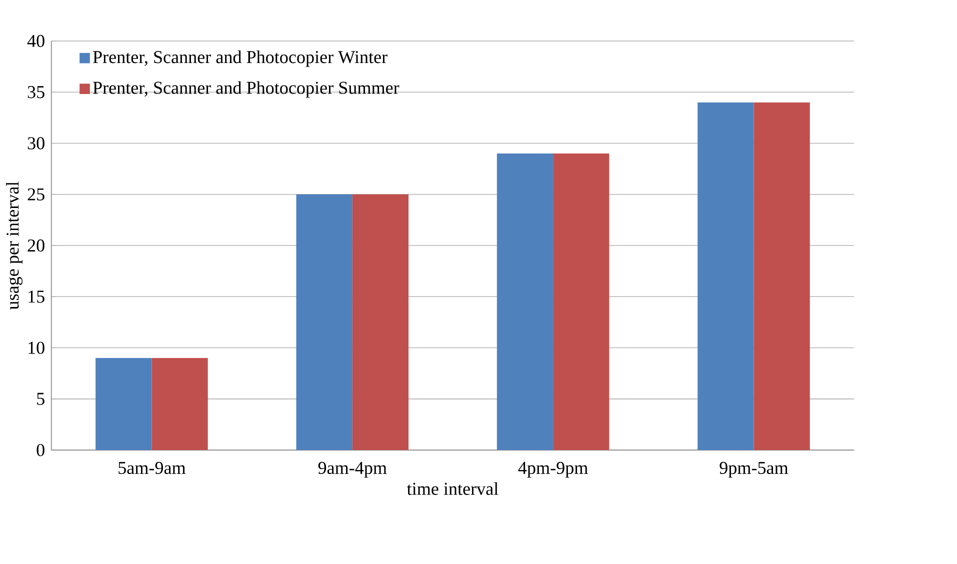 The height and width of the screenshot is (564, 957). What do you see at coordinates (40, 450) in the screenshot?
I see `y-tick-label: 0` at bounding box center [40, 450].